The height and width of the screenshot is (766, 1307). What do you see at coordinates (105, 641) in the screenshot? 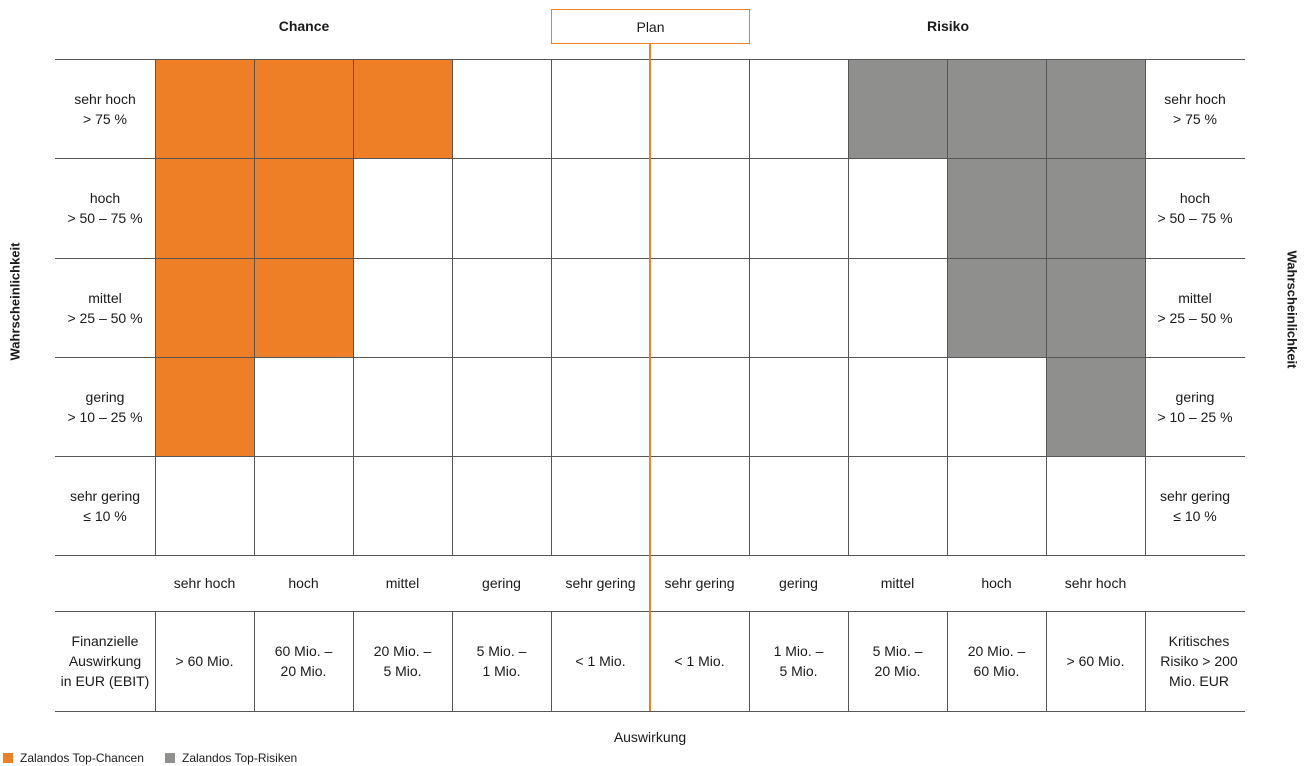
I see `financial-impact-label-line: Finanzielle` at bounding box center [105, 641].